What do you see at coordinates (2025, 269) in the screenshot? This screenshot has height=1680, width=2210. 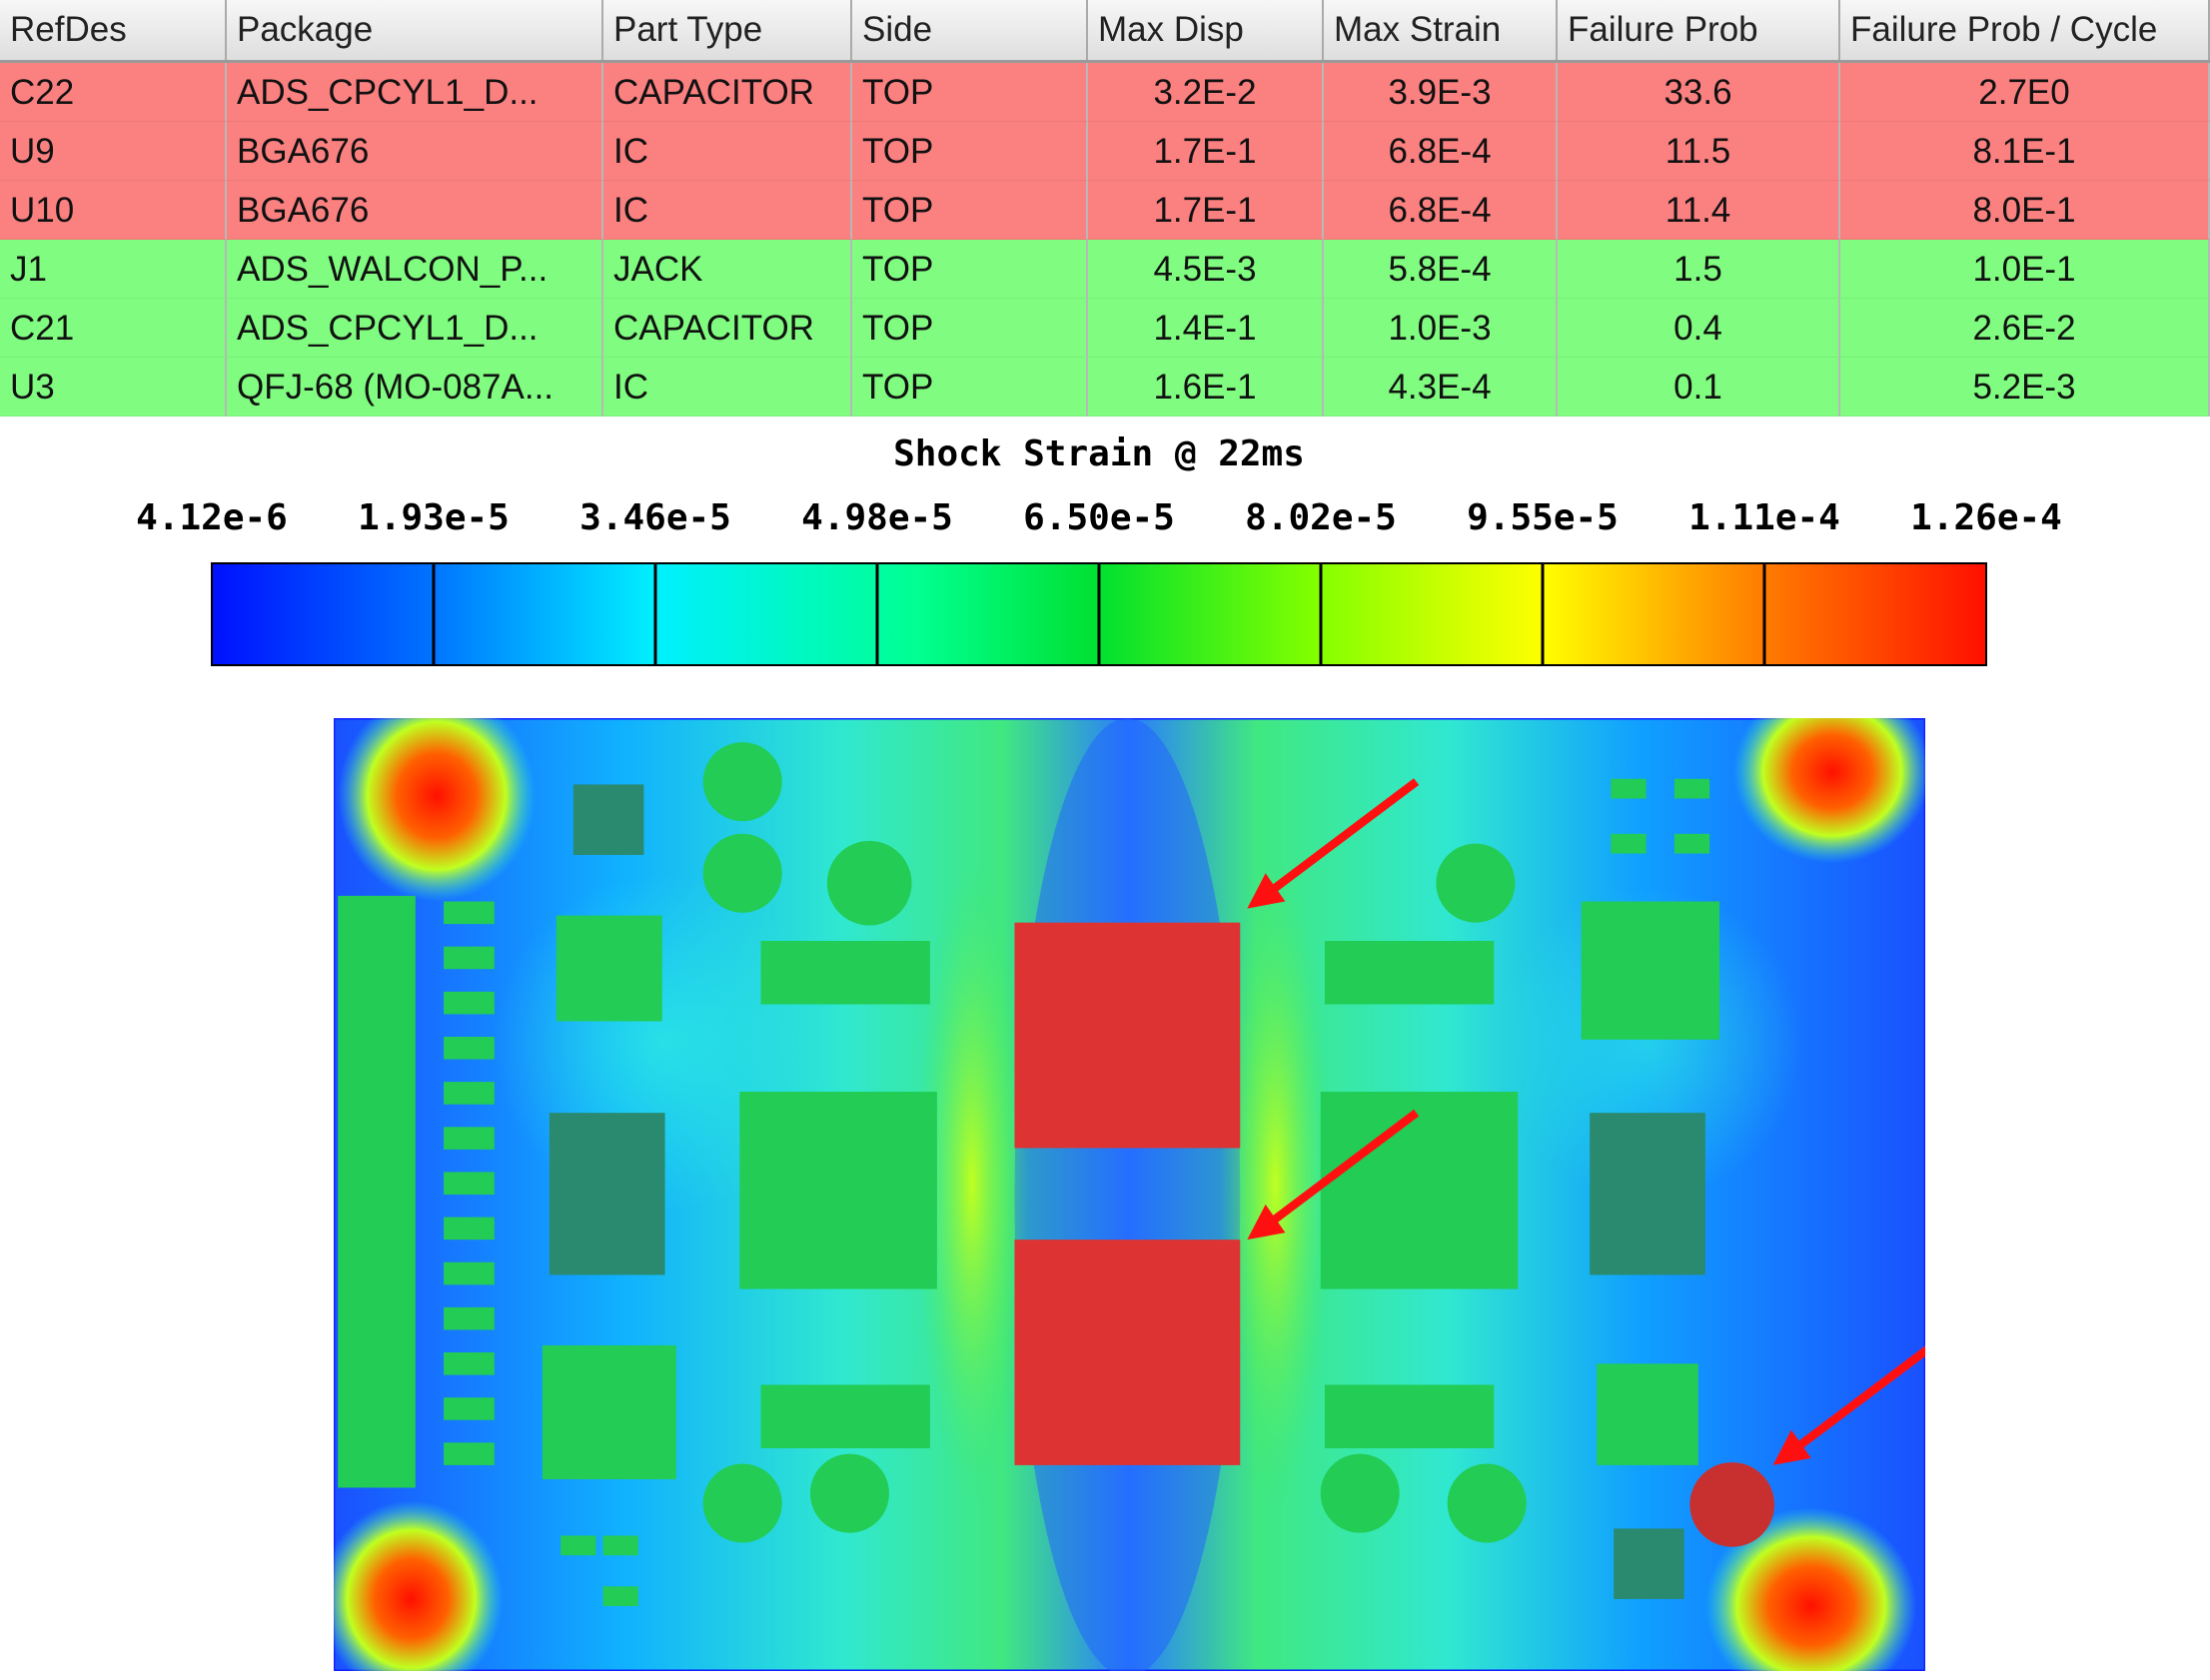 I see `table-cell: 1.0E-1` at bounding box center [2025, 269].